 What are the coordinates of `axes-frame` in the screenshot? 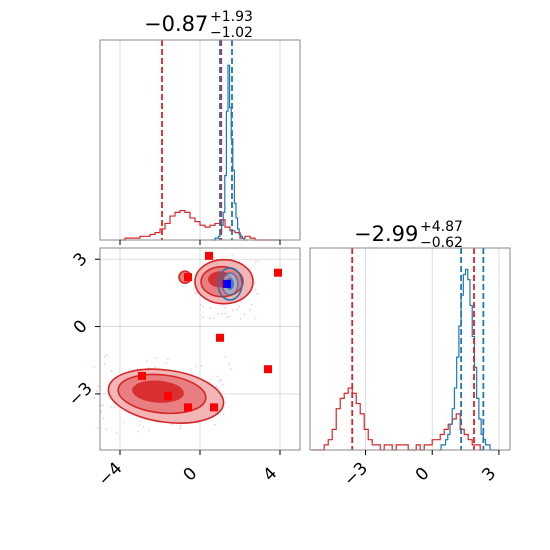 It's located at (410, 349).